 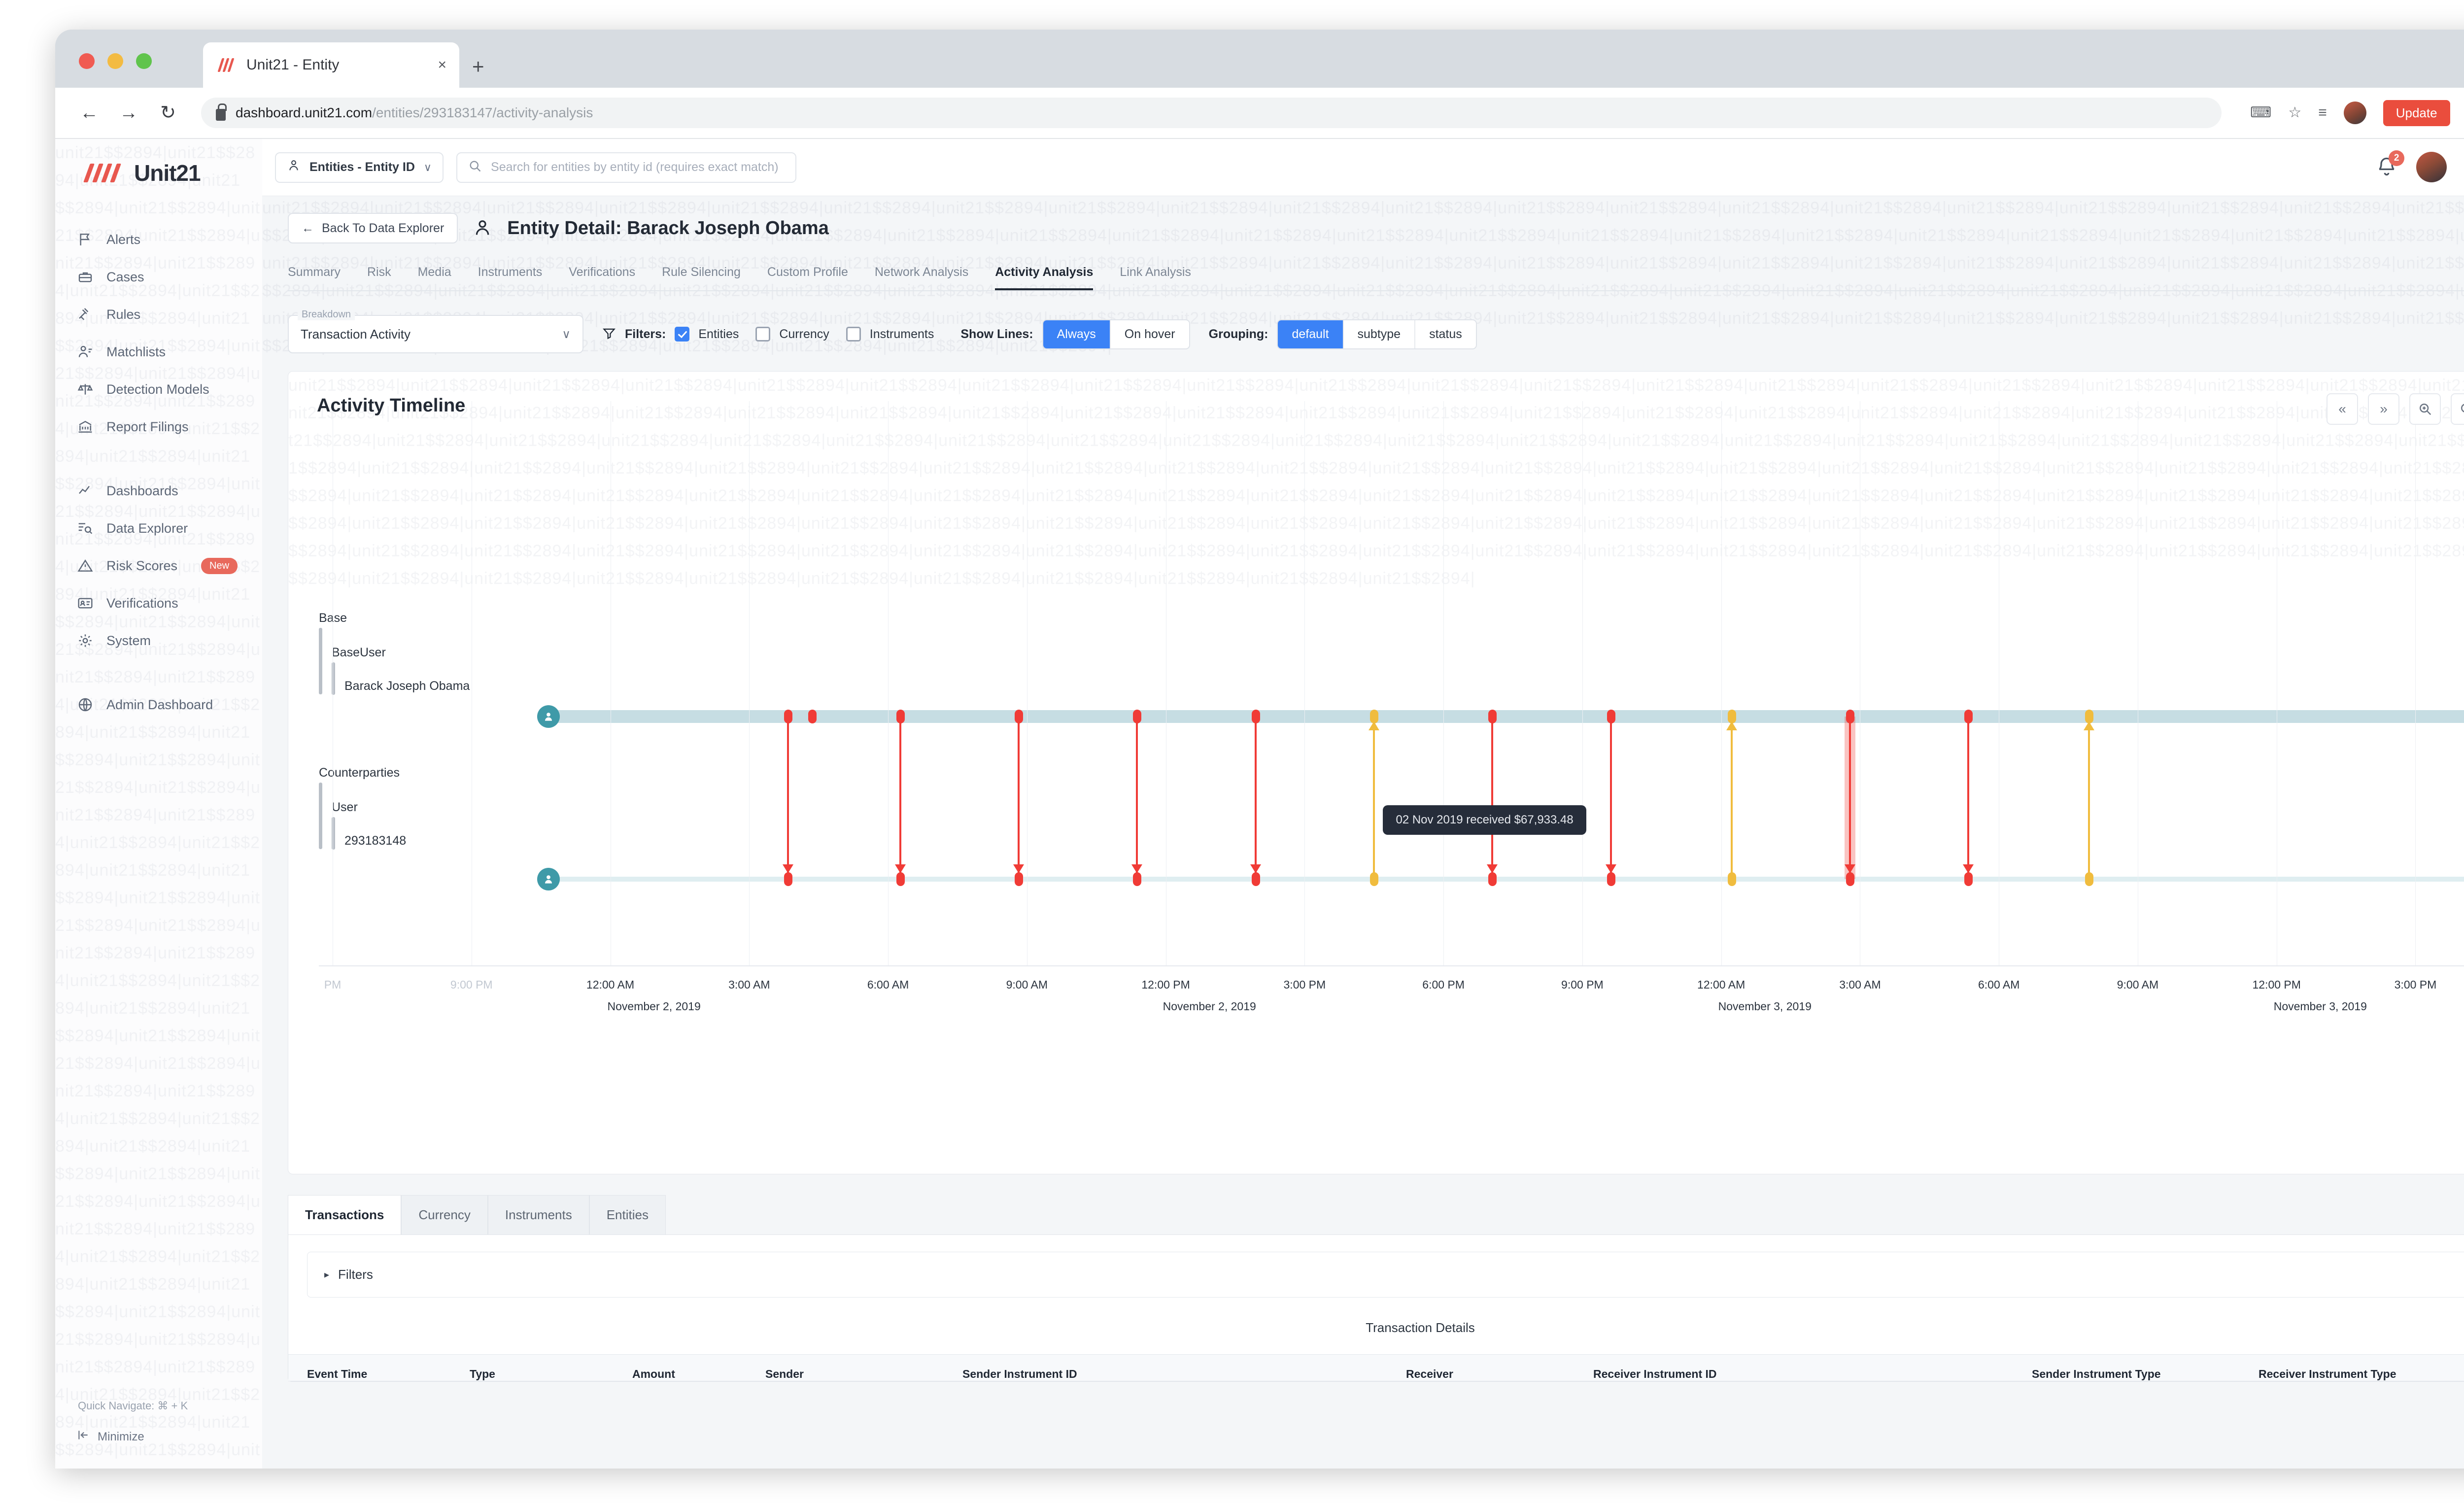 What do you see at coordinates (314, 272) in the screenshot?
I see `tab-summary: Summary` at bounding box center [314, 272].